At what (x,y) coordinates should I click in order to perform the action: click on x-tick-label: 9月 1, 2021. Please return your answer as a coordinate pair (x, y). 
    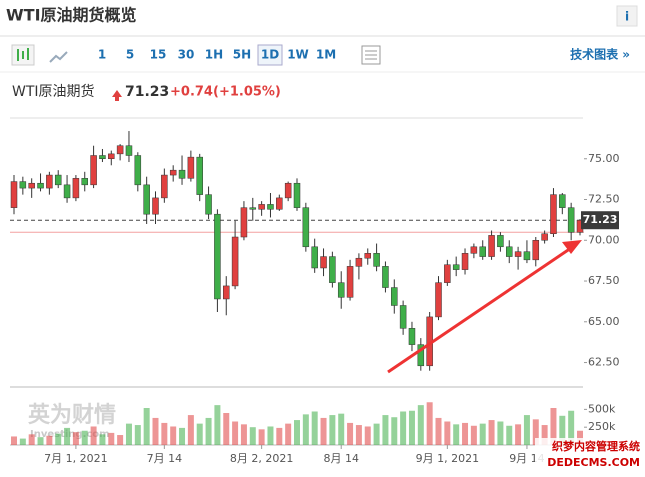
    Looking at the image, I should click on (447, 458).